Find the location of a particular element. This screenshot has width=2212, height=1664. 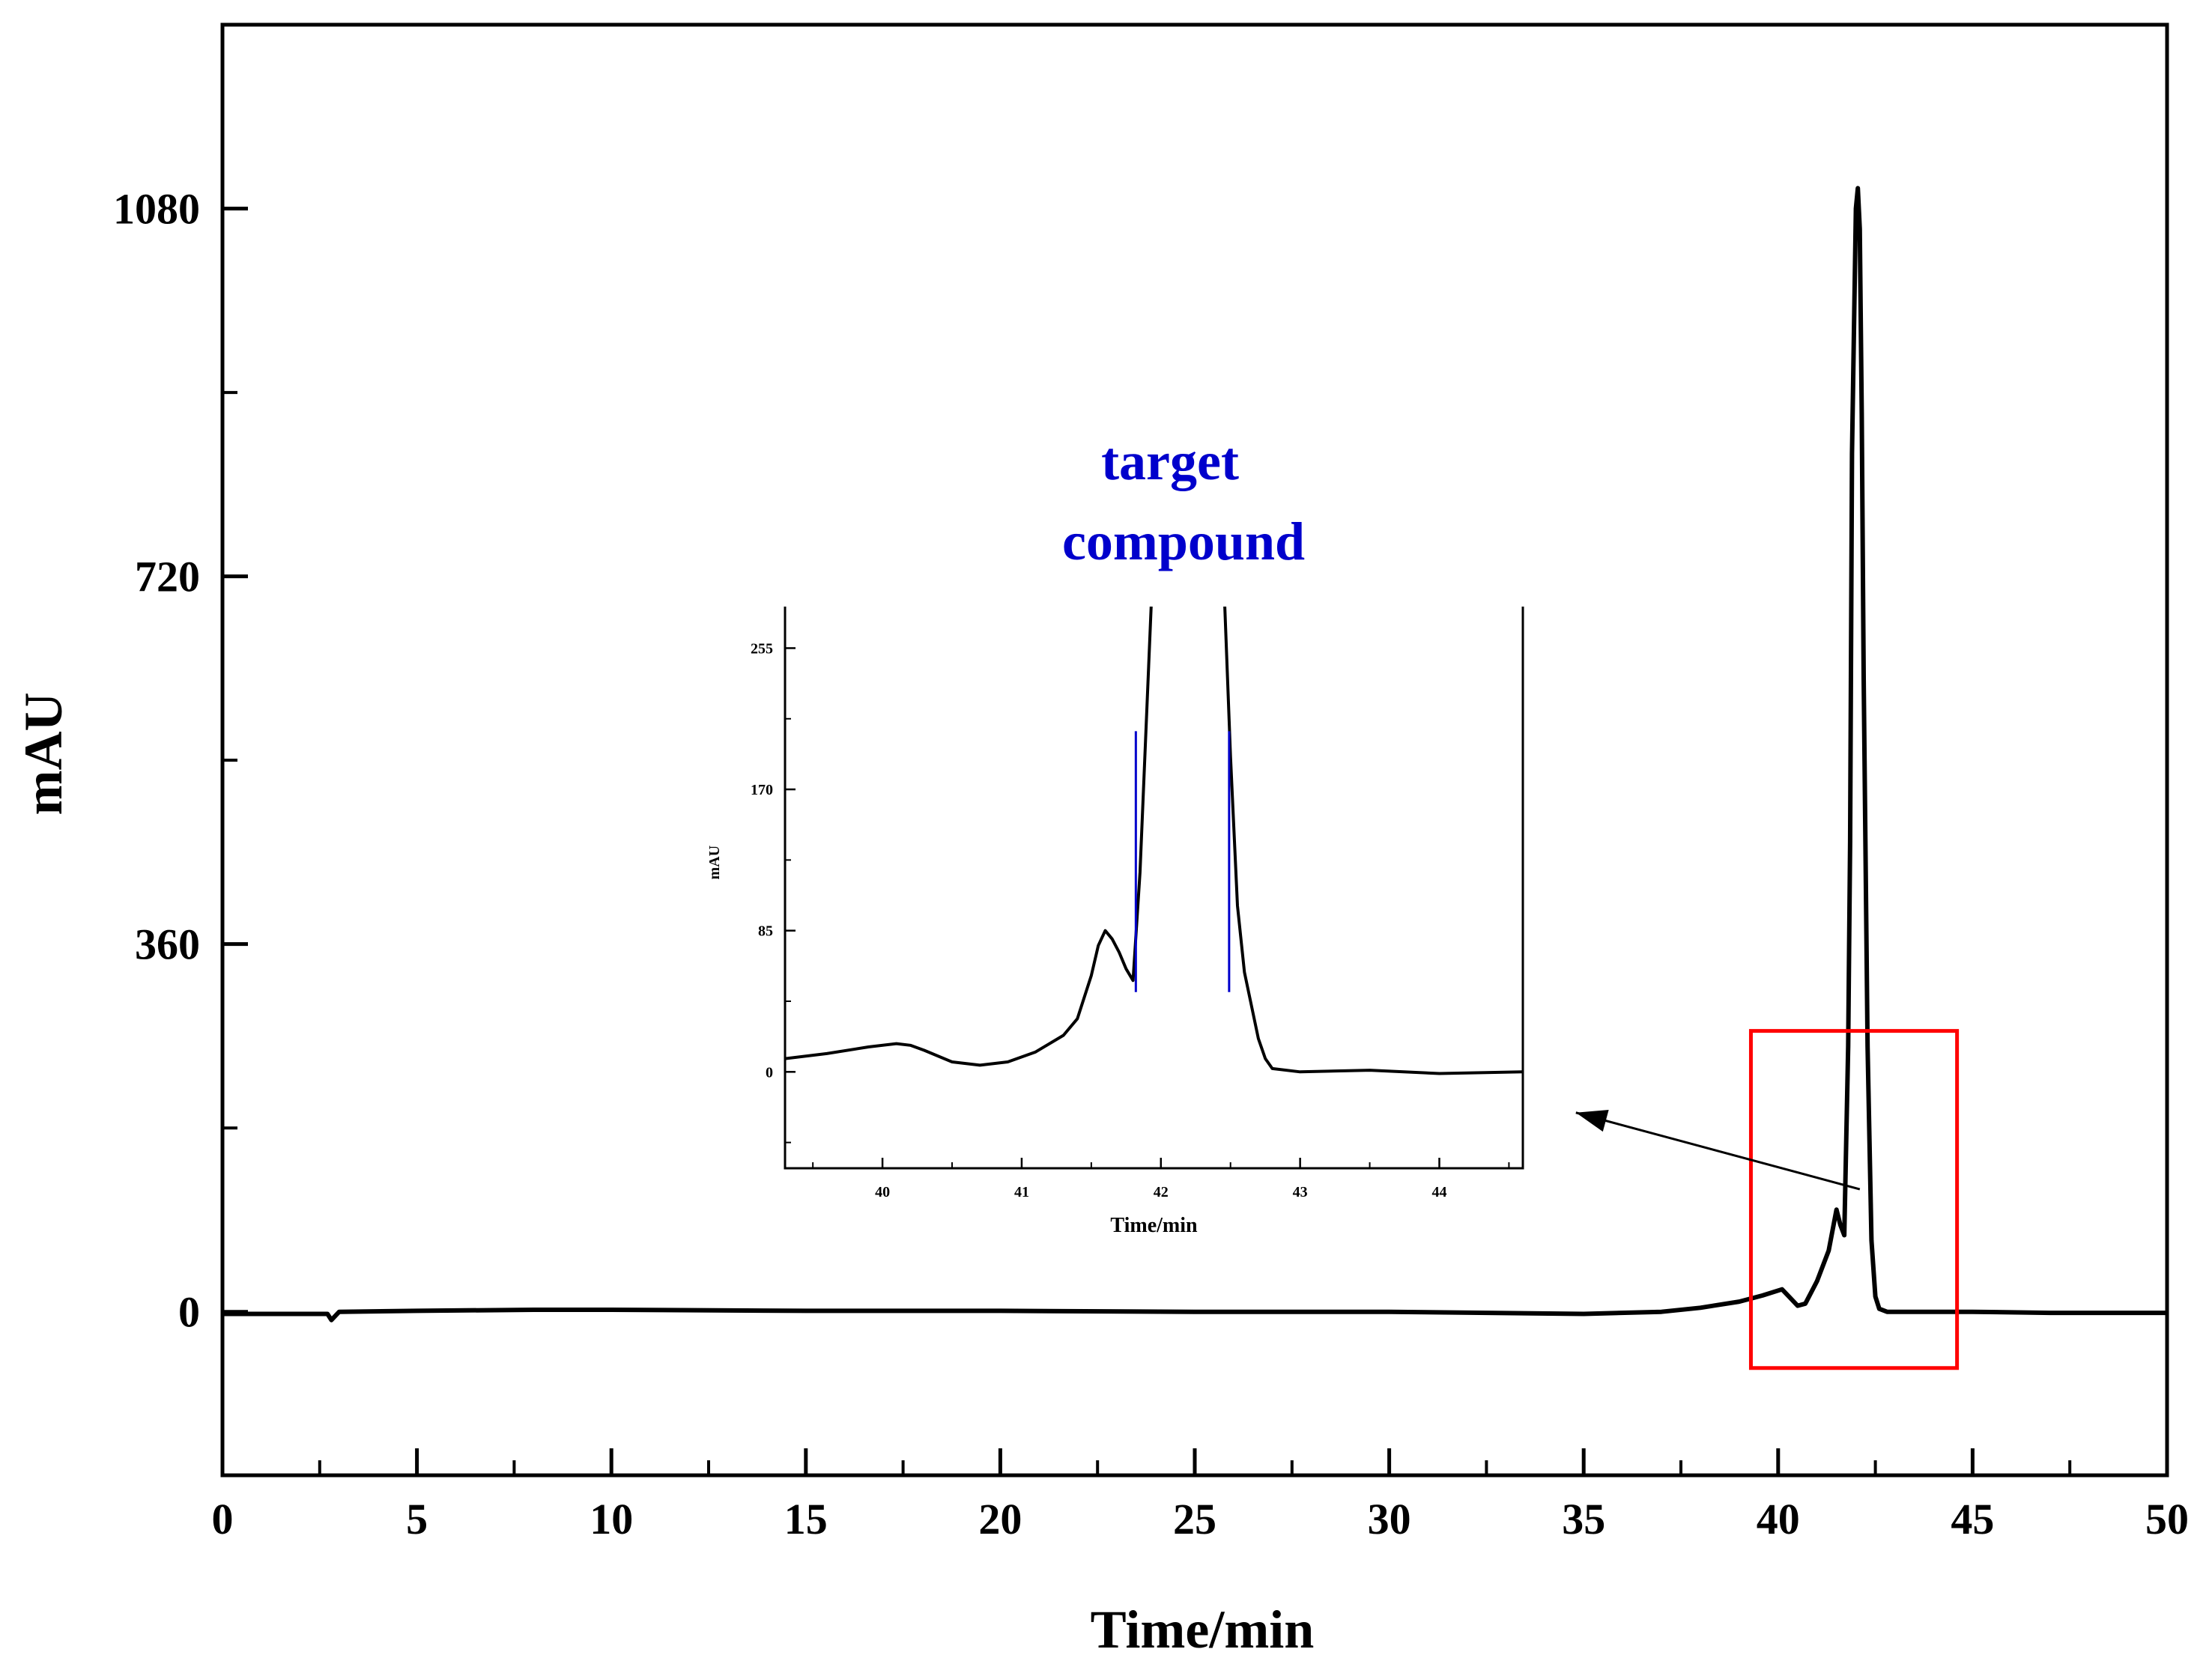

main-x-tick-label: 25 is located at coordinates (1194, 1519).